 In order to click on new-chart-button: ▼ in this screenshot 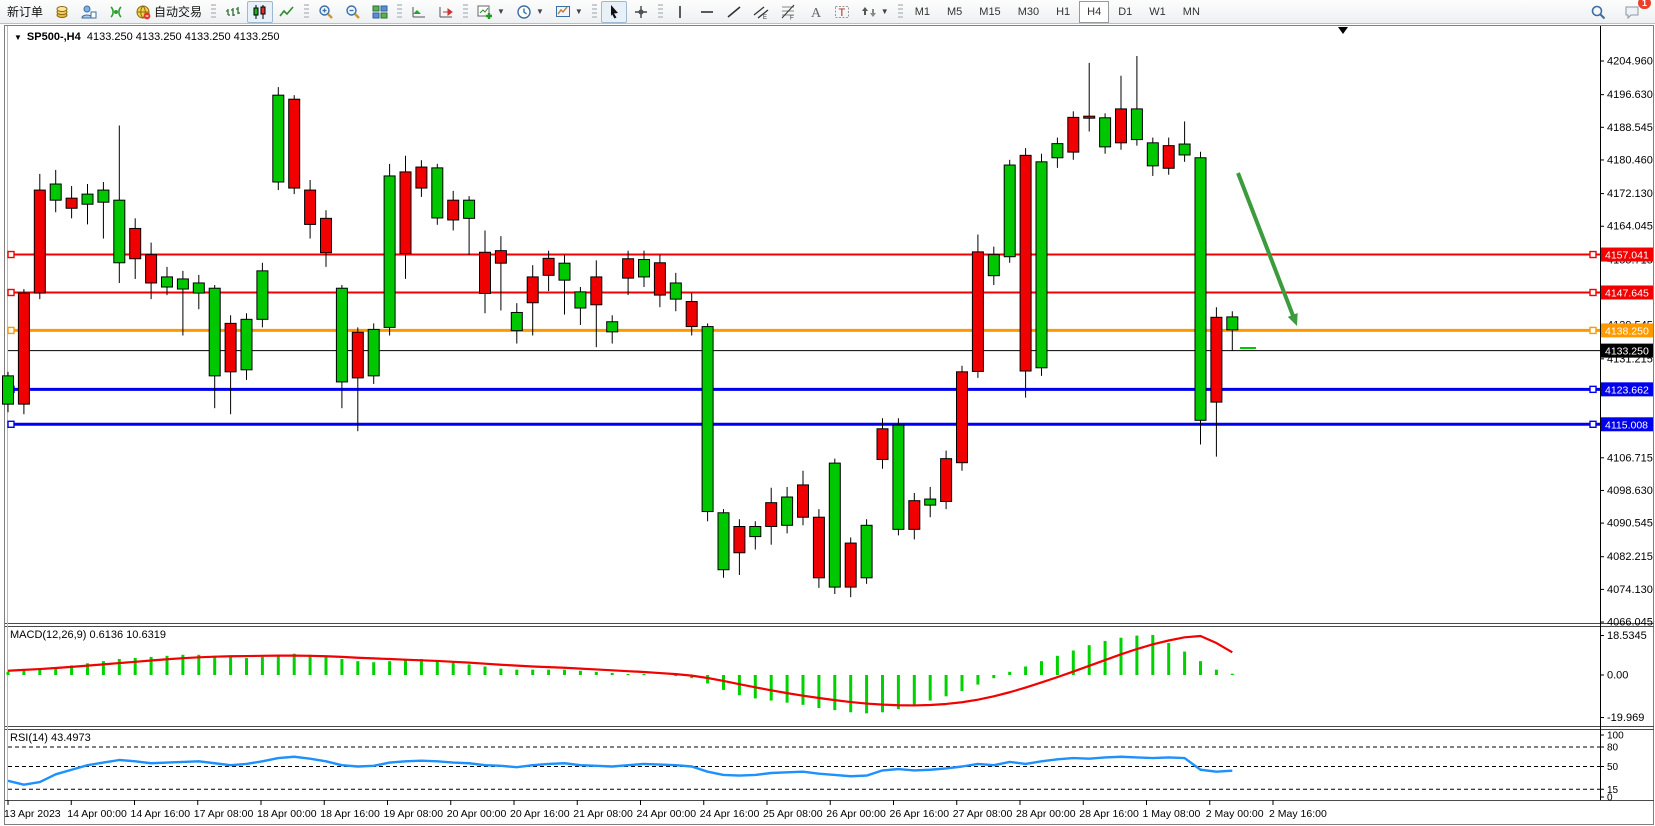, I will do `click(491, 12)`.